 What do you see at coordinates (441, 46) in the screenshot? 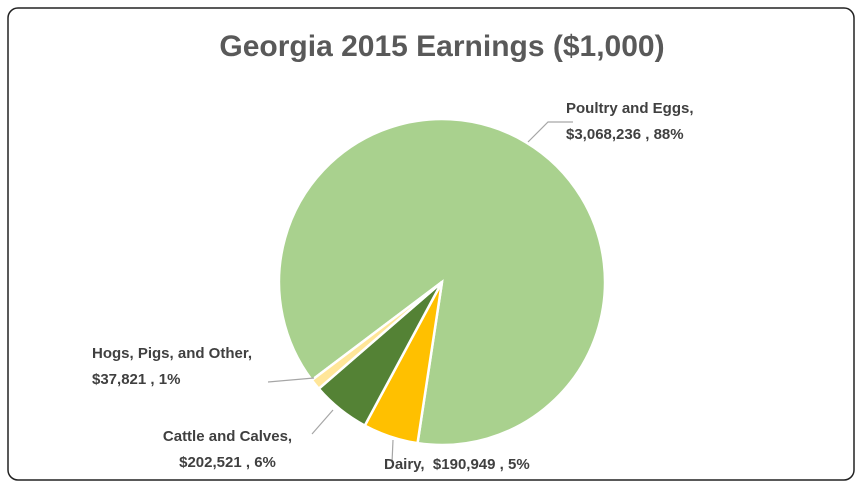
I see `chart-title: Georgia 2015 Earnings ($1,000)` at bounding box center [441, 46].